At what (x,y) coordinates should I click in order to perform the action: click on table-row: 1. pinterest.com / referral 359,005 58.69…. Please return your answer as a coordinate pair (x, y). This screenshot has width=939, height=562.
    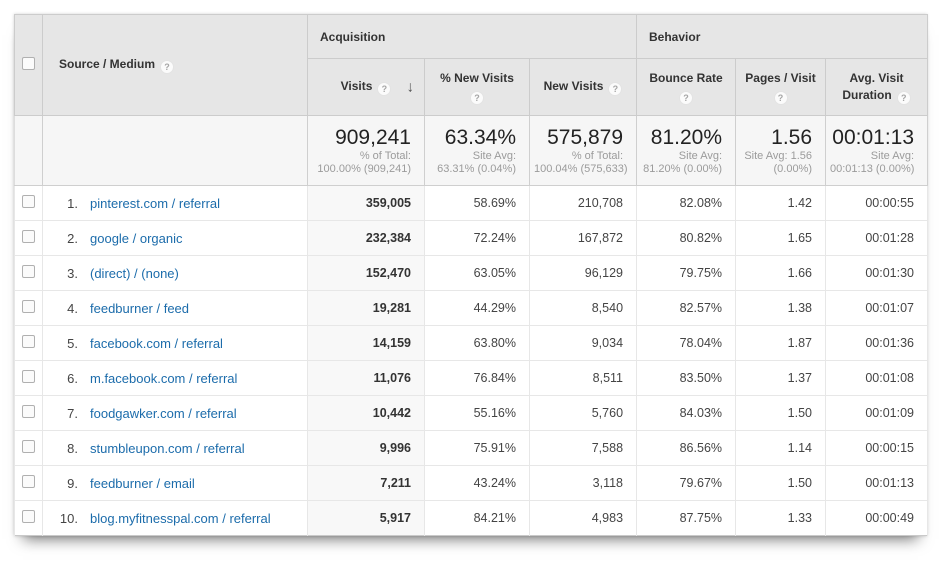
    Looking at the image, I should click on (471, 203).